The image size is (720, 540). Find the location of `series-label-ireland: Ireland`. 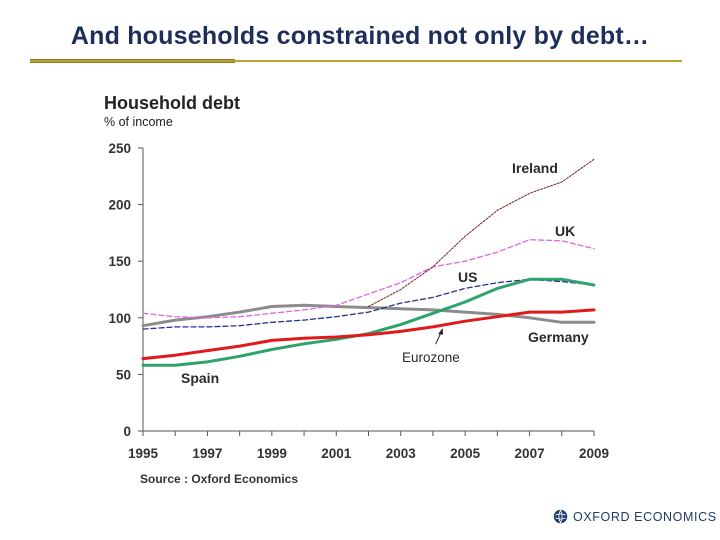

series-label-ireland: Ireland is located at coordinates (535, 168).